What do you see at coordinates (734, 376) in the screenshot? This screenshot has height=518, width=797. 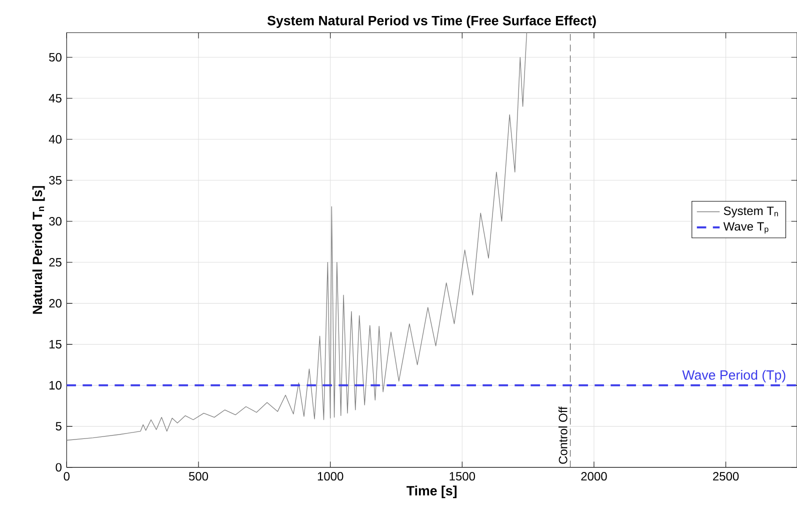 I see `annotation: Wave Period (Tp)` at bounding box center [734, 376].